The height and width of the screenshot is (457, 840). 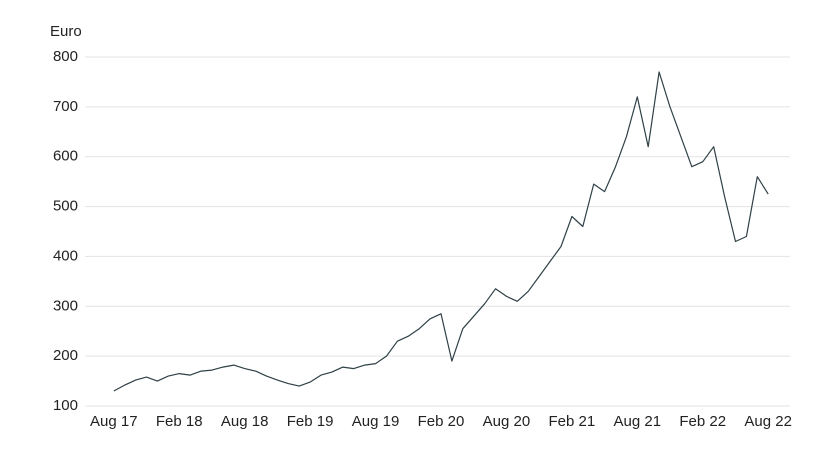 What do you see at coordinates (179, 421) in the screenshot?
I see `x-tick-label: Feb 18` at bounding box center [179, 421].